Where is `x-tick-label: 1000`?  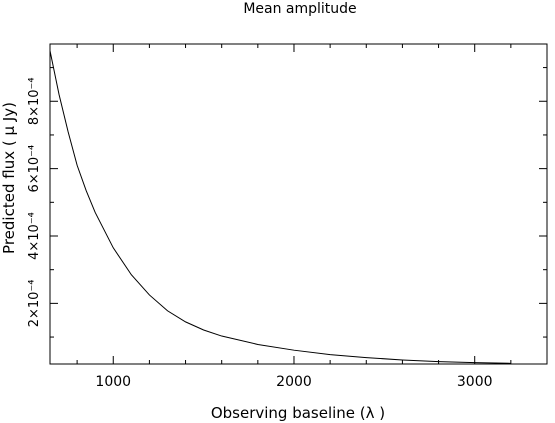
x-tick-label: 1000 is located at coordinates (113, 382).